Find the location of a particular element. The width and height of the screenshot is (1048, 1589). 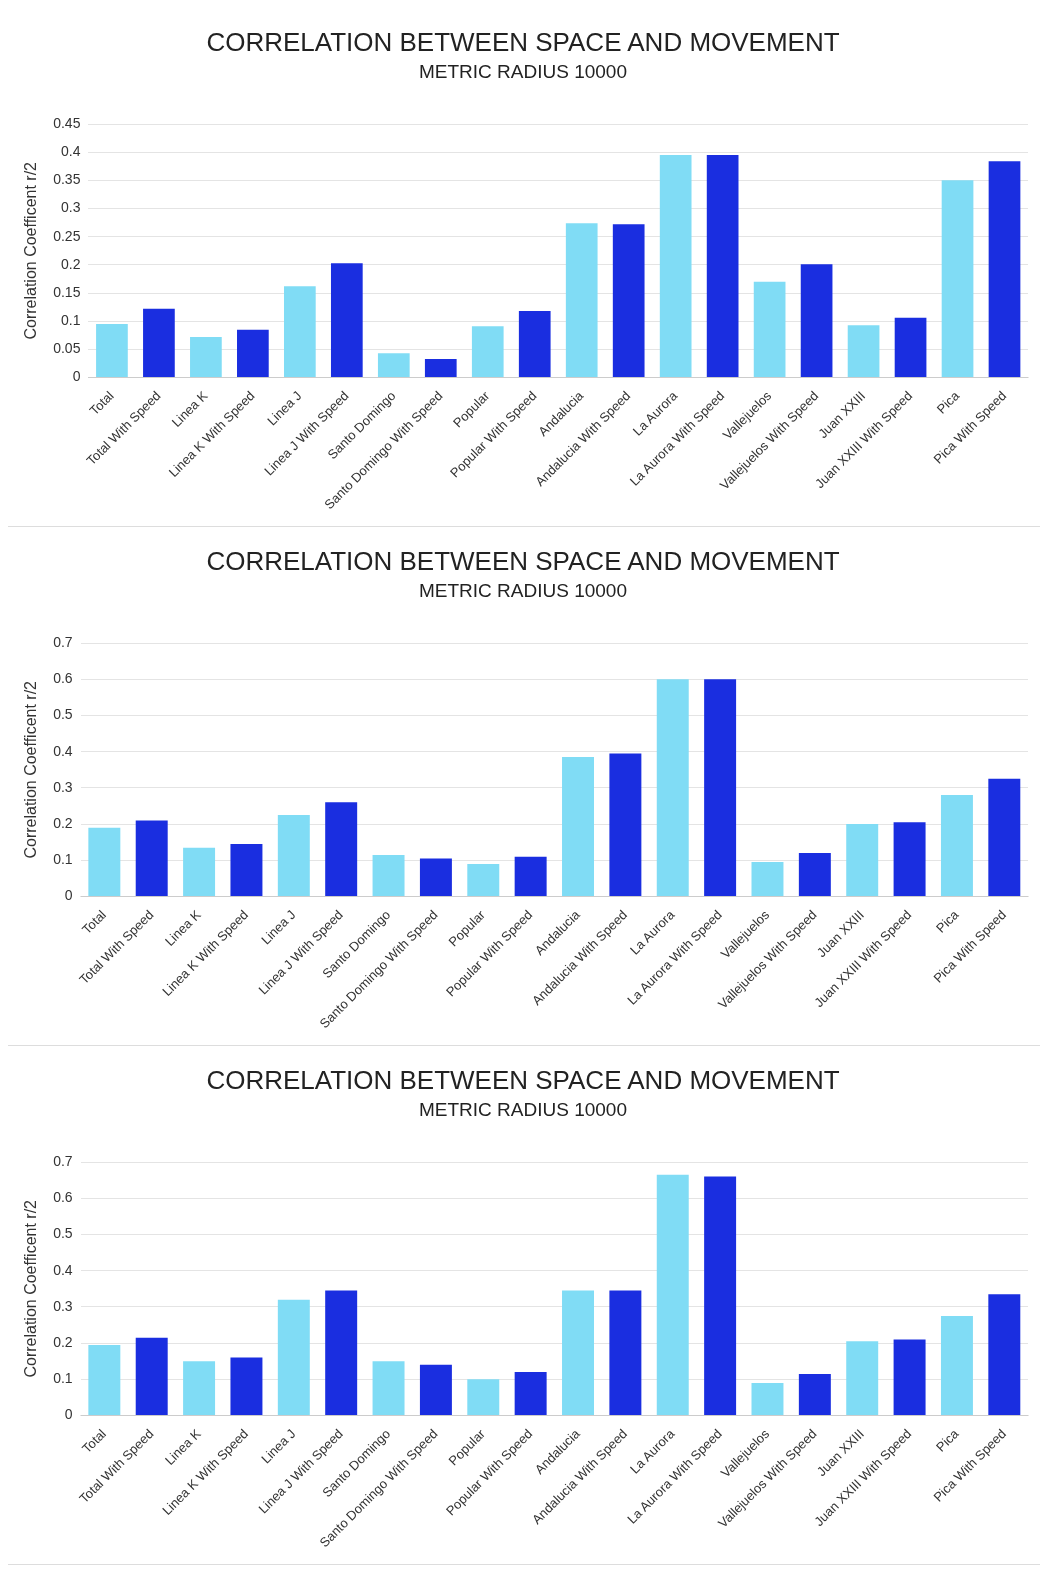

y-tick-label: 0.15 is located at coordinates (67, 291).